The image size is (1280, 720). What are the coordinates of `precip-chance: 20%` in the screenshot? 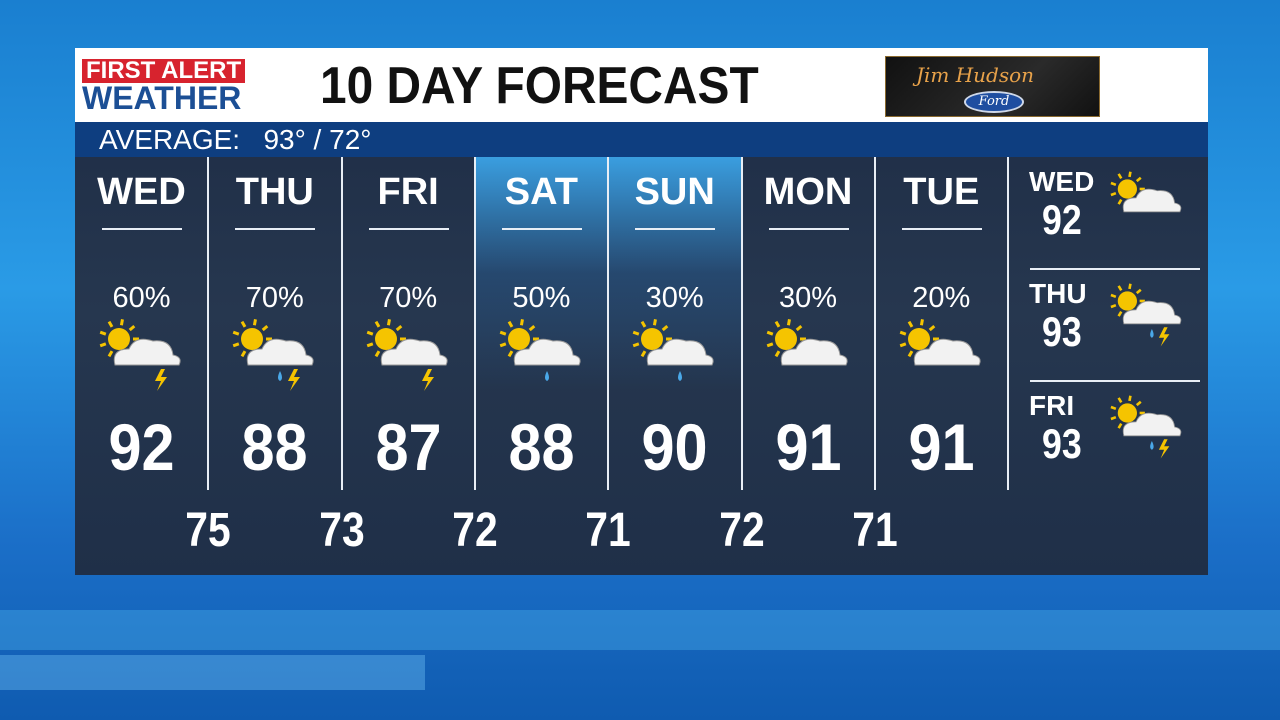 It's located at (941, 298).